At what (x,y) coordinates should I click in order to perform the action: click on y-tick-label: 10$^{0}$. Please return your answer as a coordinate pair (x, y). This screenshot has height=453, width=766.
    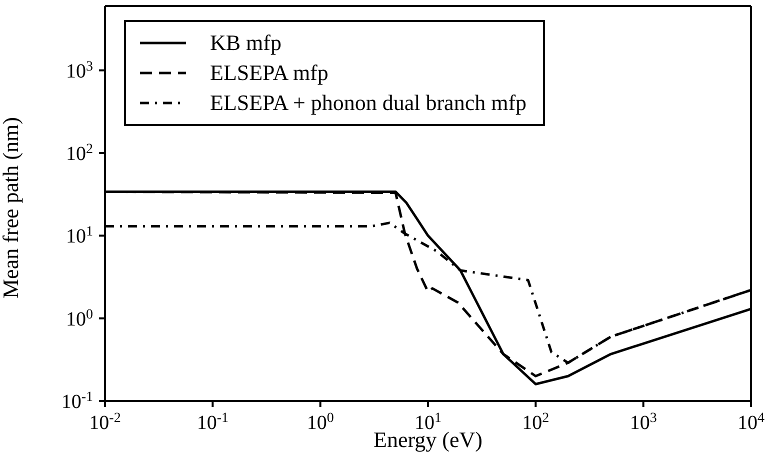
    Looking at the image, I should click on (79, 318).